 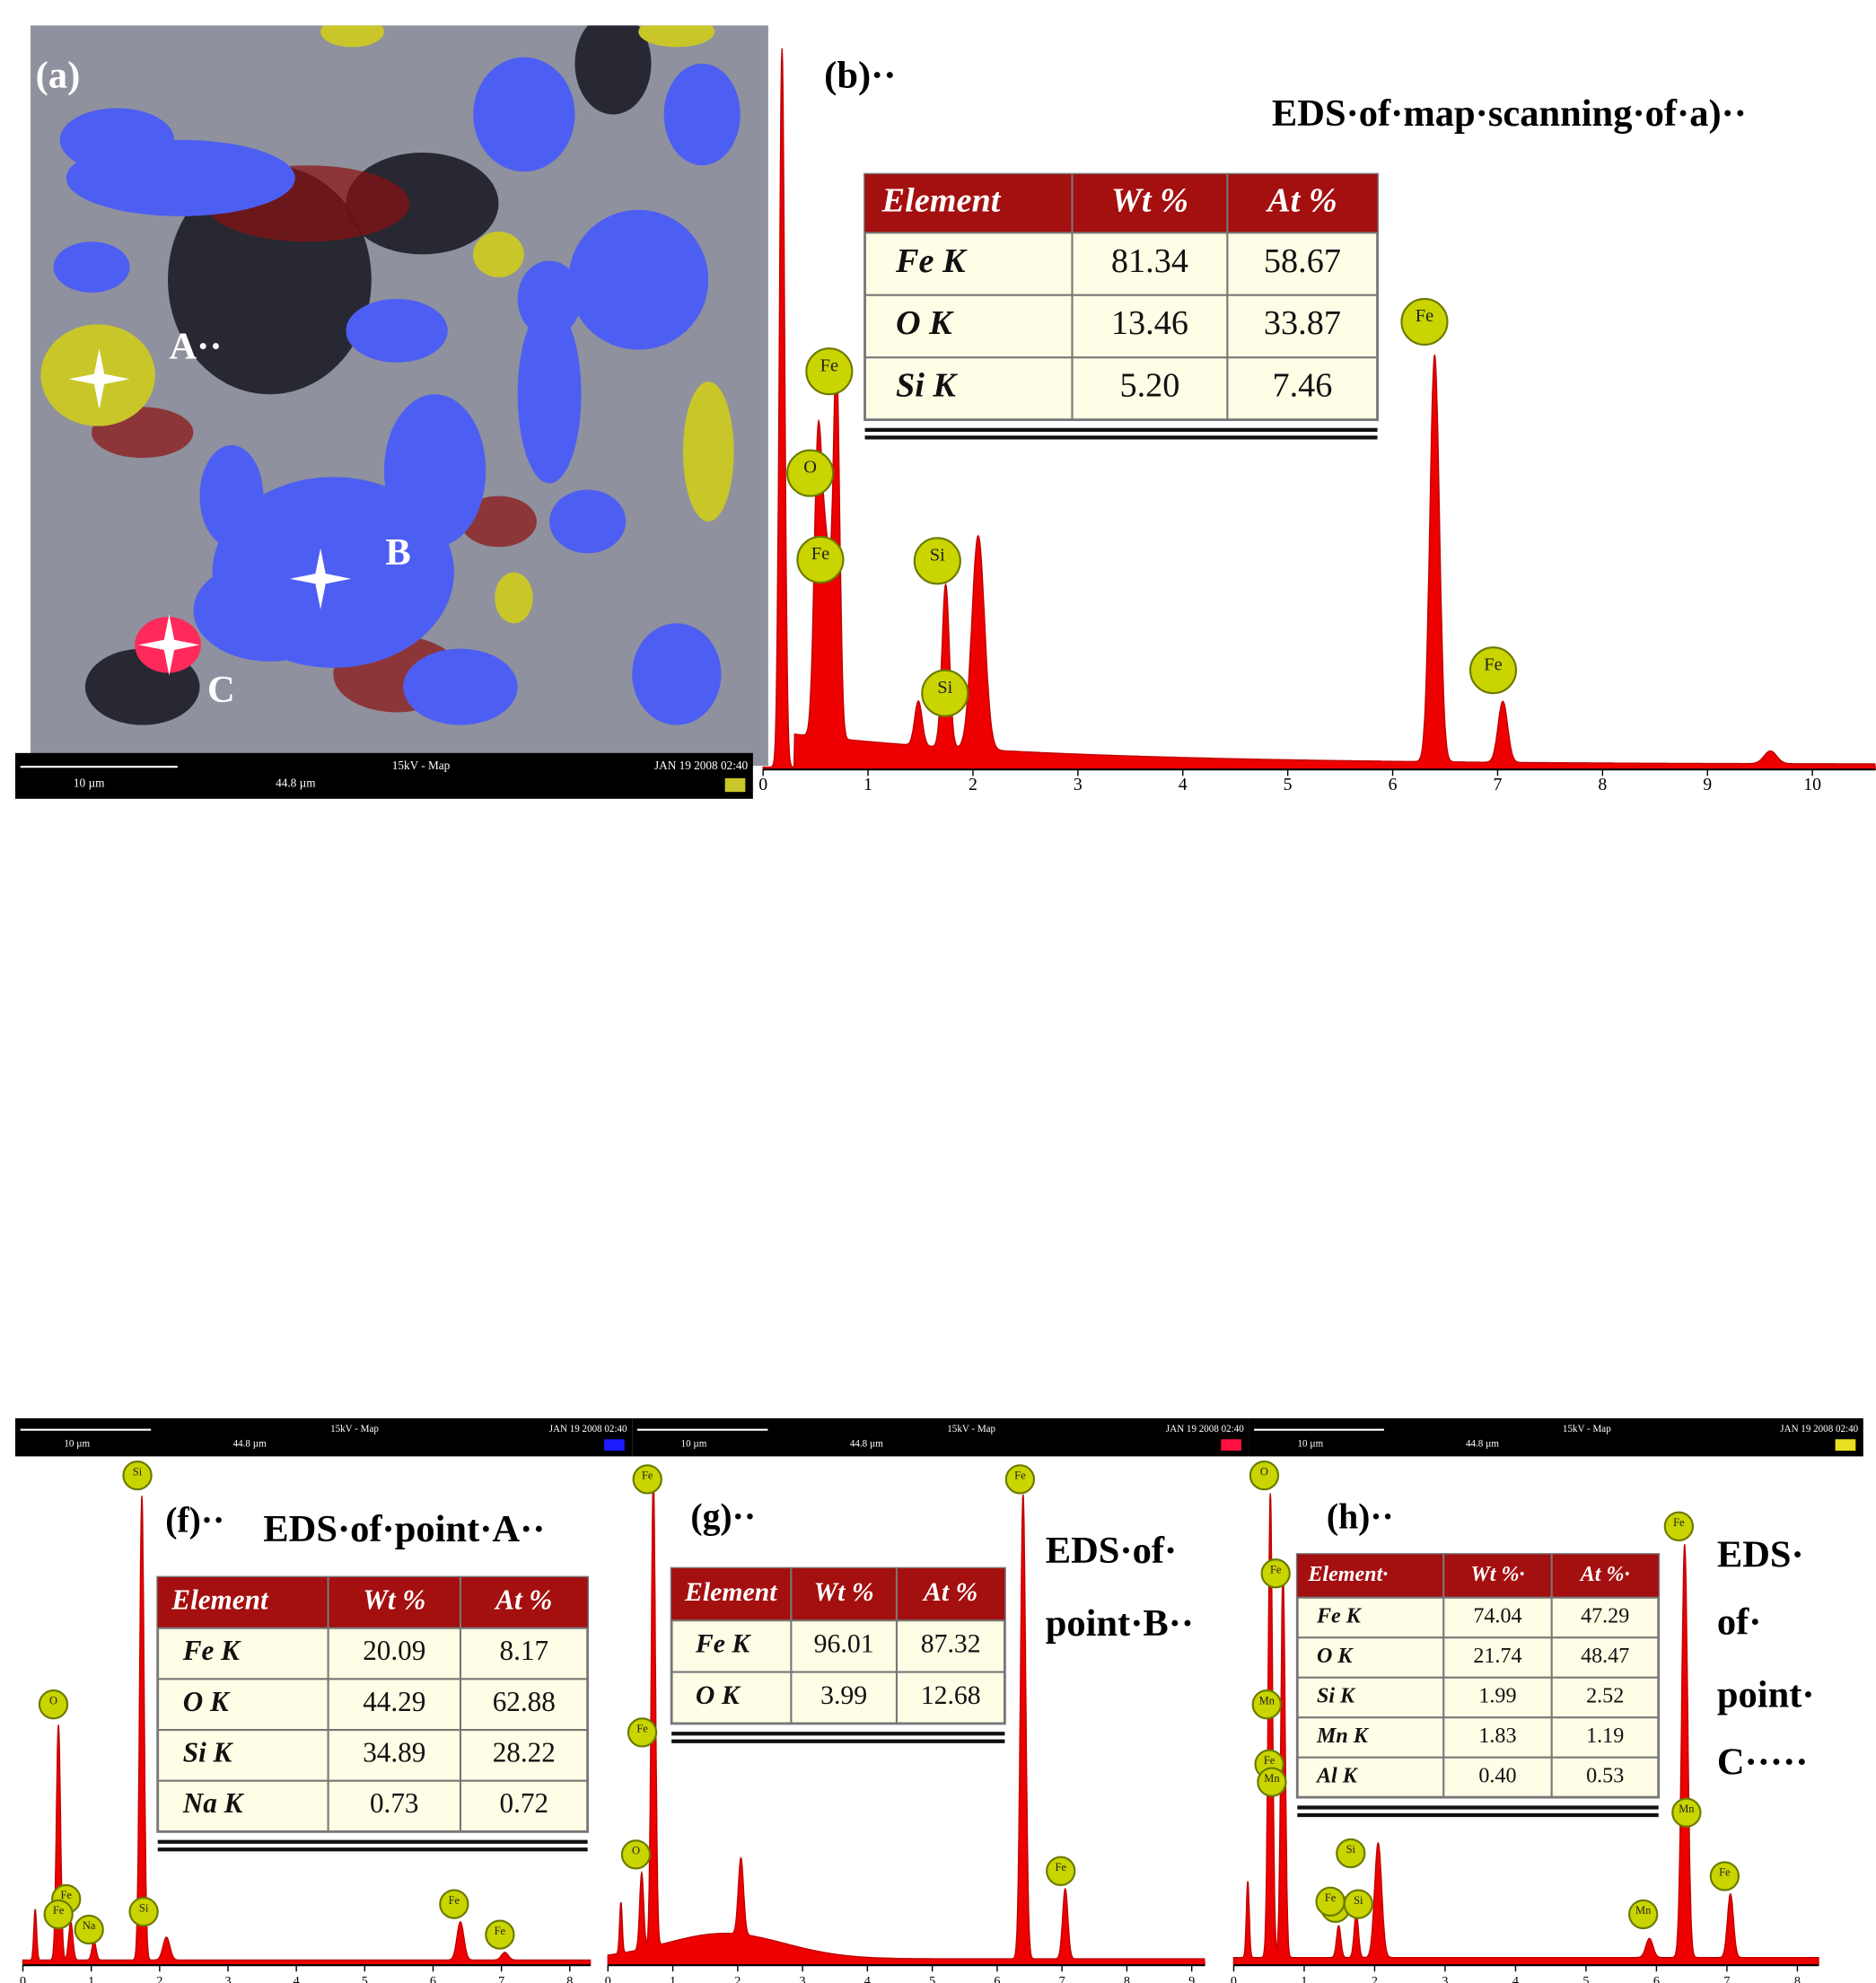 I want to click on panel-label: (e)··, so click(x=1309, y=866).